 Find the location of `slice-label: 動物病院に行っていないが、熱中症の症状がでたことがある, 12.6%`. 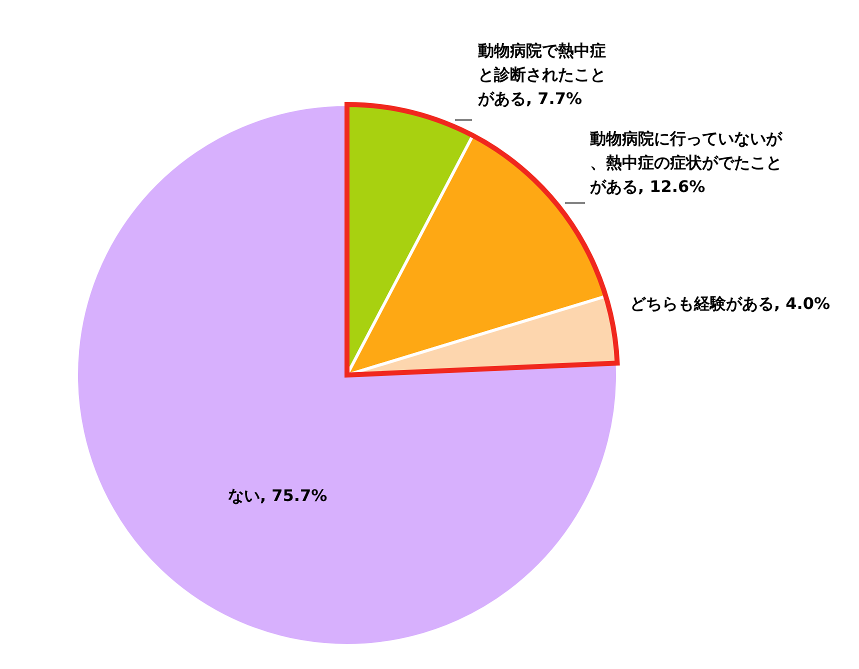

slice-label: 動物病院に行っていないが、熱中症の症状がでたことがある, 12.6% is located at coordinates (686, 162).